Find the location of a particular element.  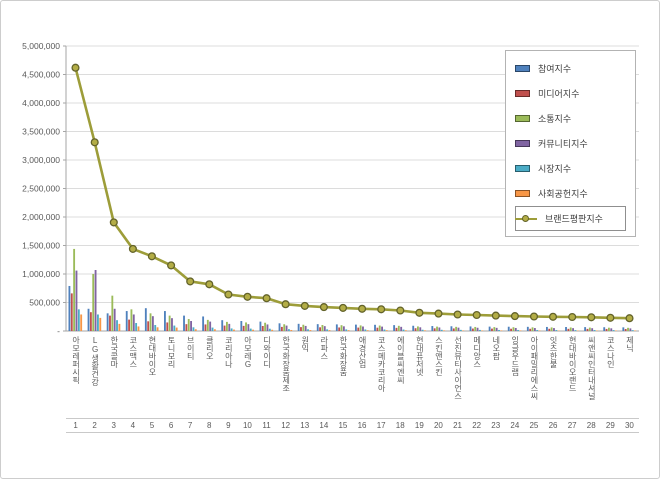

legend-item-bar-series: 커뮤니티지수 is located at coordinates (570, 143).